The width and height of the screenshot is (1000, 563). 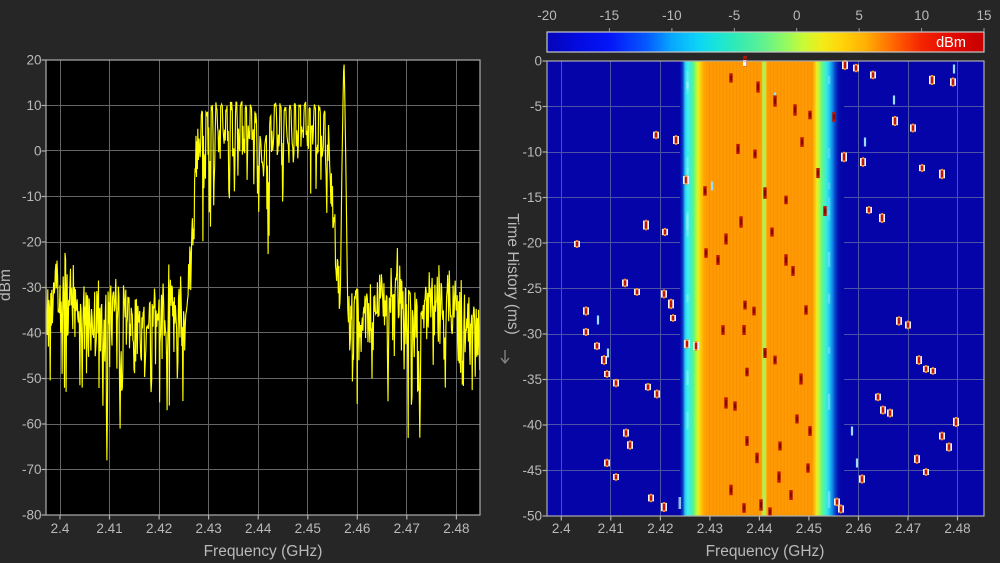 I want to click on svg-text: -35, so click(x=532, y=379).